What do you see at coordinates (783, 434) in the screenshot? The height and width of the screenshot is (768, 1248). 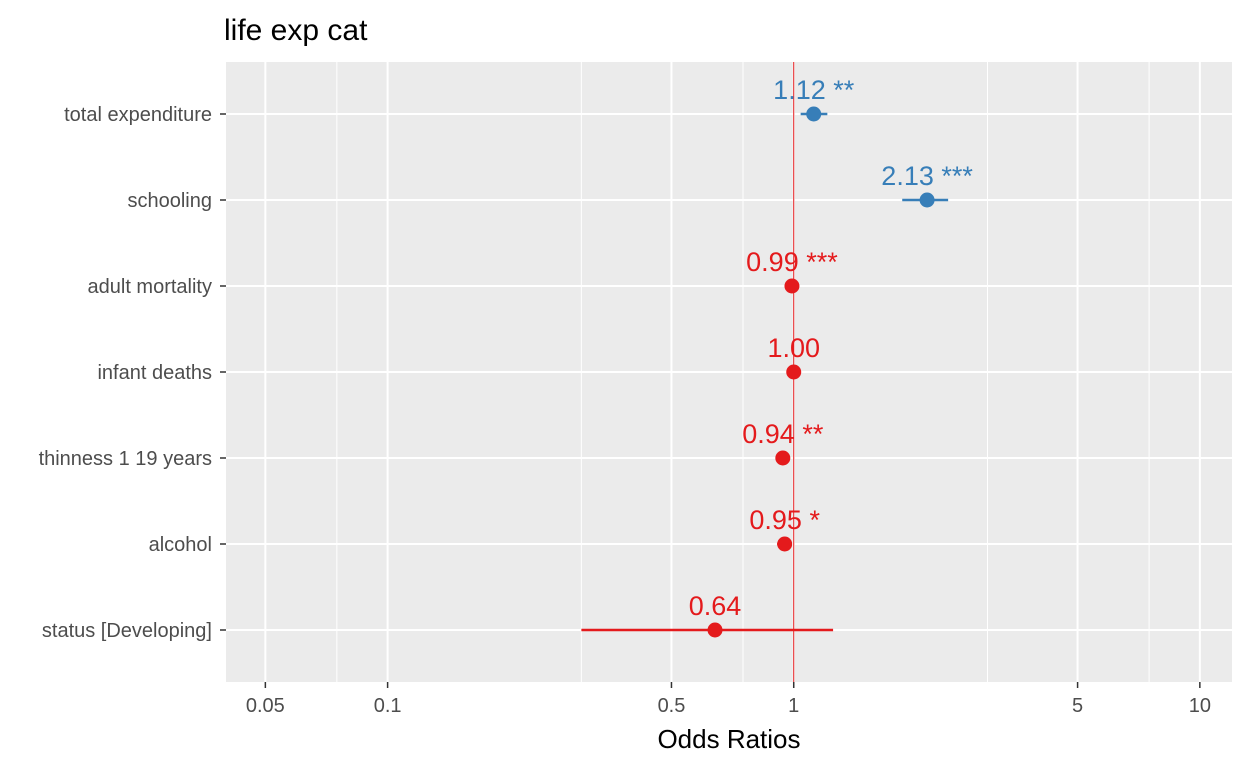 I see `estimate-label: 0.94 **` at bounding box center [783, 434].